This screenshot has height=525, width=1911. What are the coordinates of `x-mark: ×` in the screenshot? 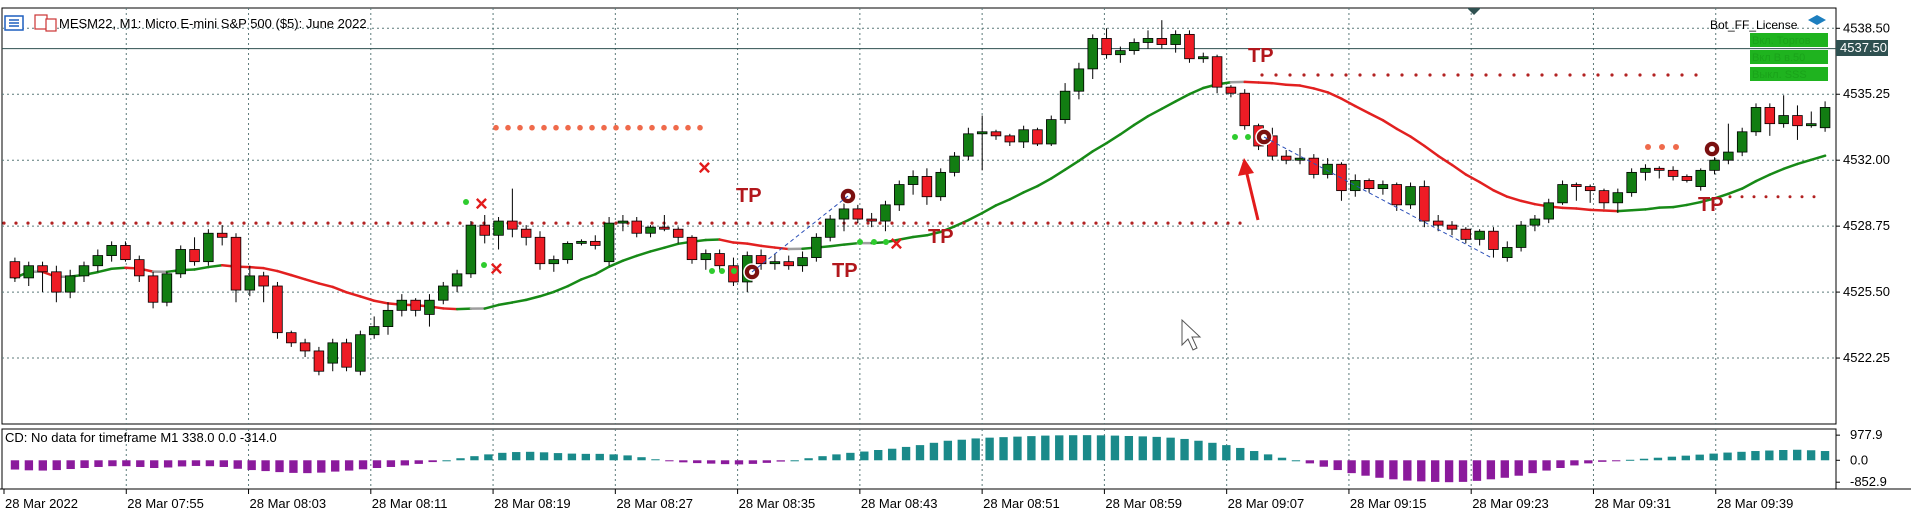 It's located at (496, 268).